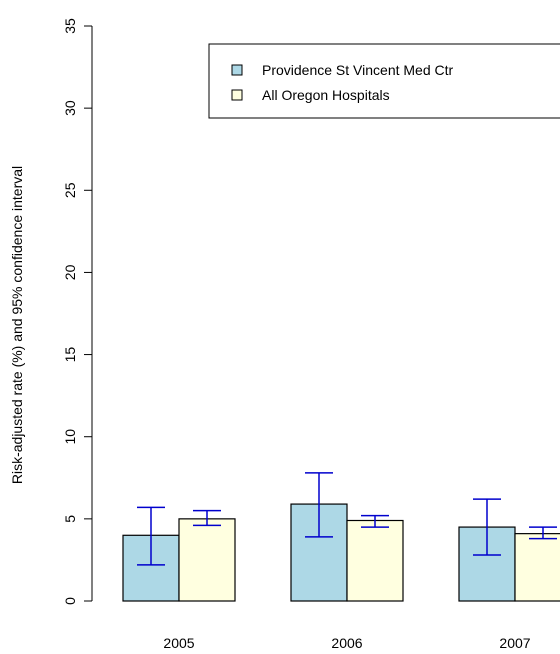 The height and width of the screenshot is (654, 560). What do you see at coordinates (70, 437) in the screenshot?
I see `y-tick-label: 10` at bounding box center [70, 437].